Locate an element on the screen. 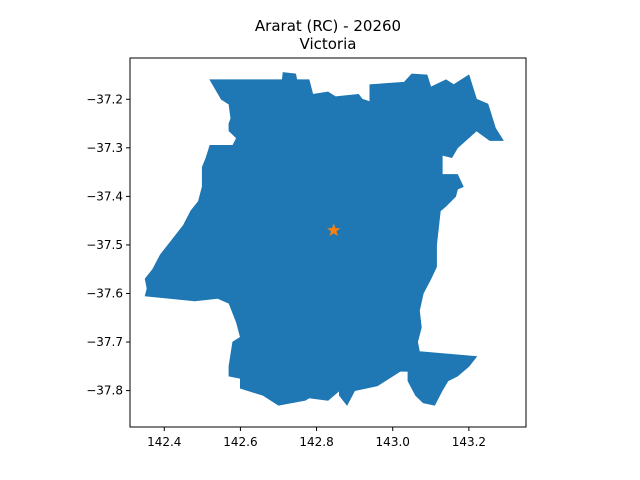 Image resolution: width=640 pixels, height=480 pixels. x-axis-ticks: 142.4 142.6 142.8 143.0 143.2 is located at coordinates (316, 438).